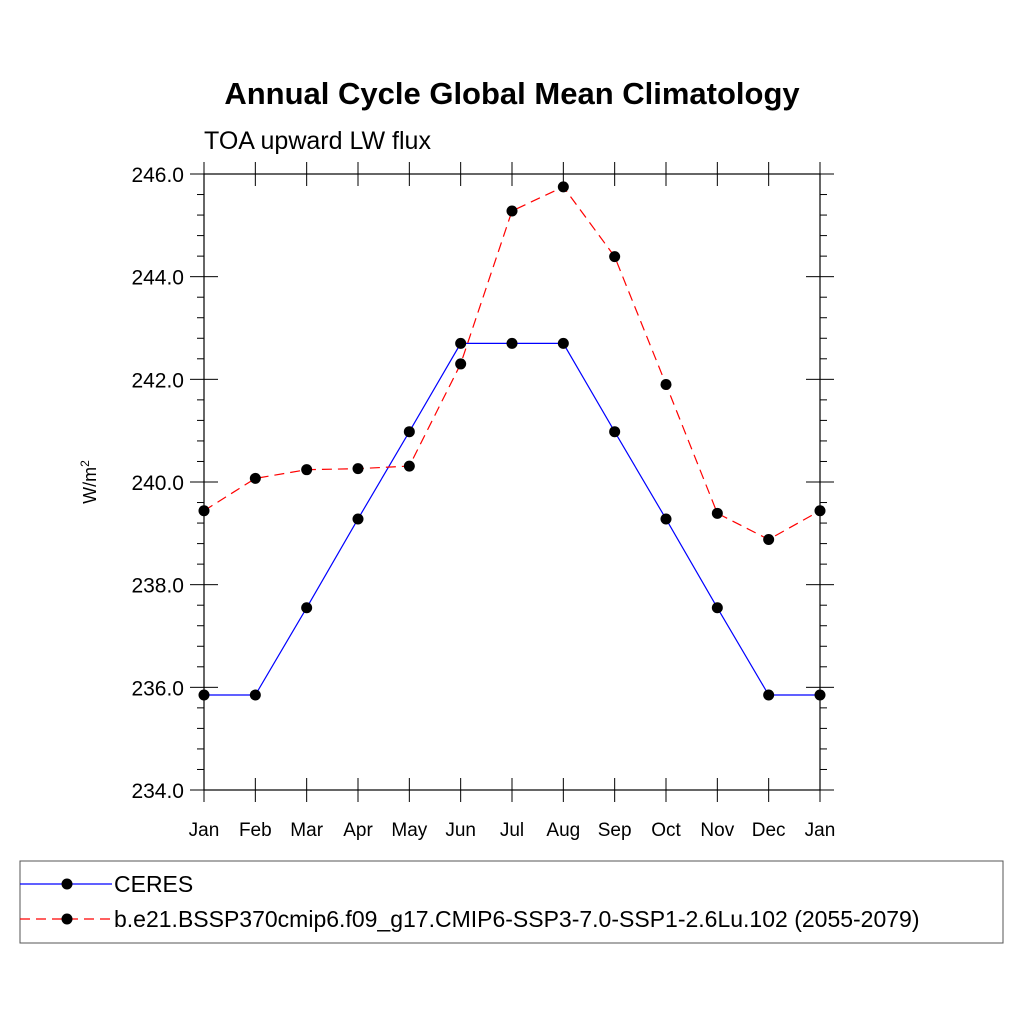 The image size is (1024, 1024). I want to click on y-tick-label: 246.0, so click(157, 175).